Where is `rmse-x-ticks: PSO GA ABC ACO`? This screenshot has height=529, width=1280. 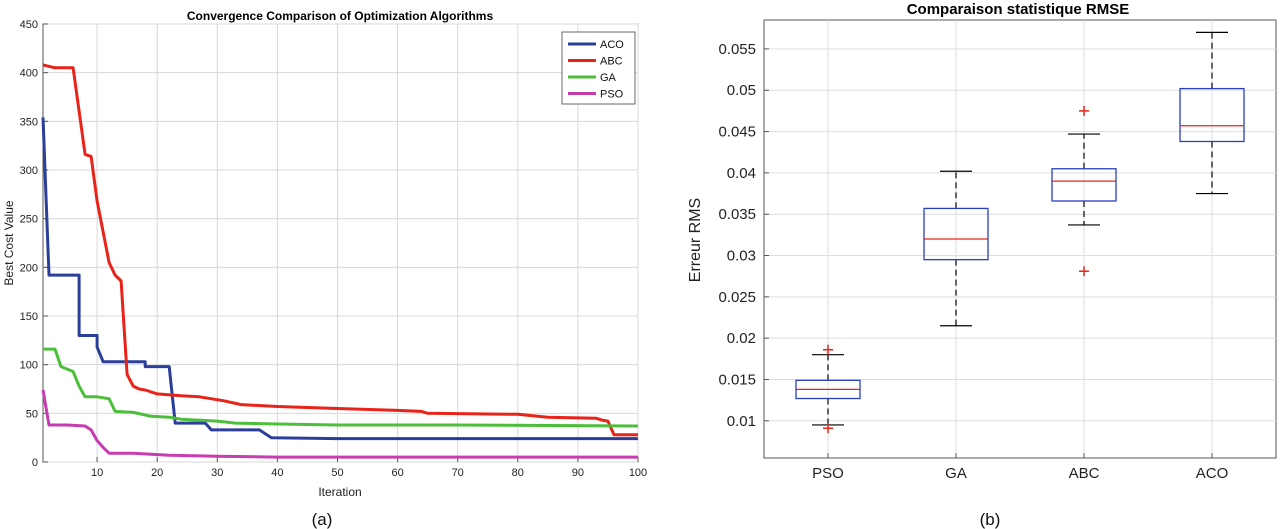
rmse-x-ticks: PSO GA ABC ACO is located at coordinates (1020, 467).